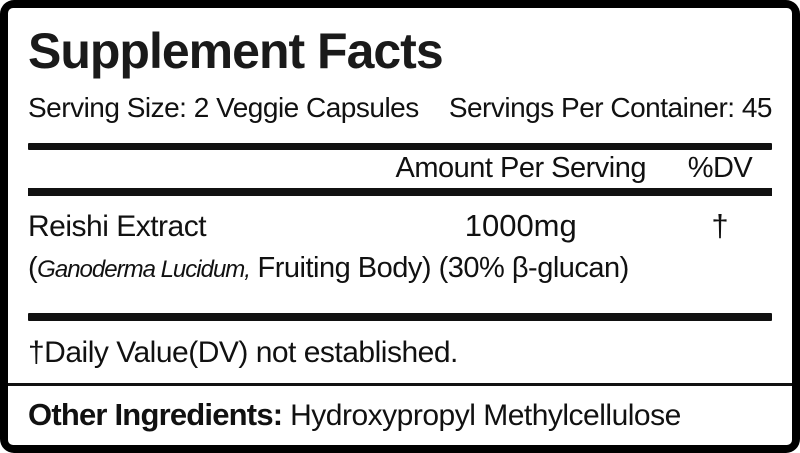 This screenshot has width=800, height=453. What do you see at coordinates (33, 268) in the screenshot?
I see `detail-paren-open: (` at bounding box center [33, 268].